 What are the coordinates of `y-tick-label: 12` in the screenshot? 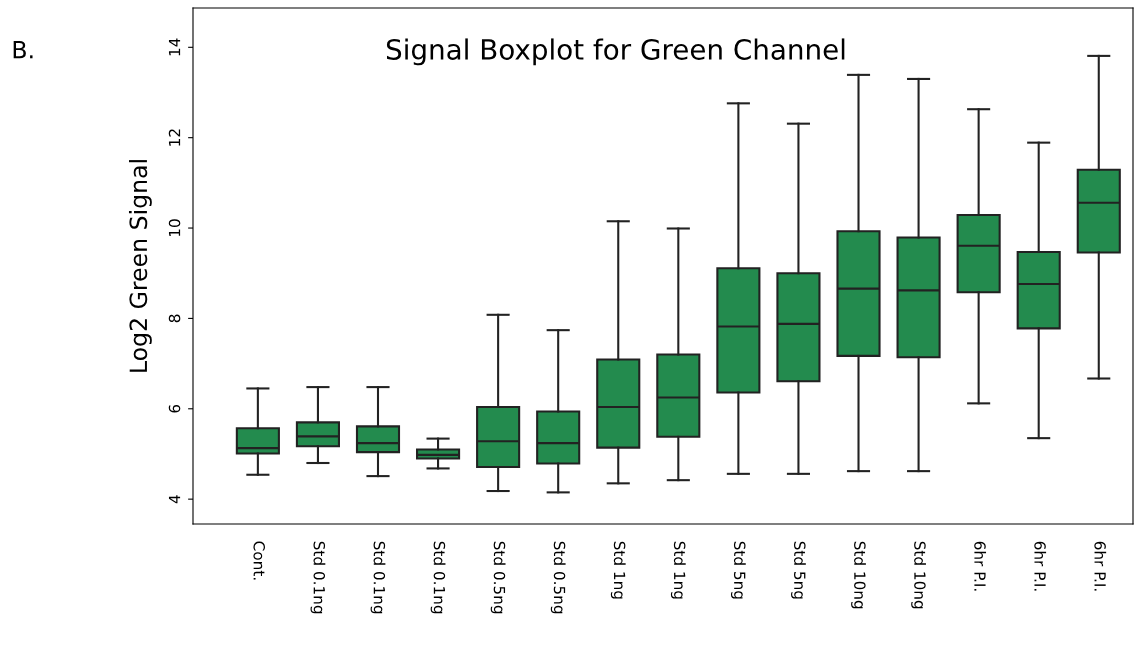 It's located at (174, 137).